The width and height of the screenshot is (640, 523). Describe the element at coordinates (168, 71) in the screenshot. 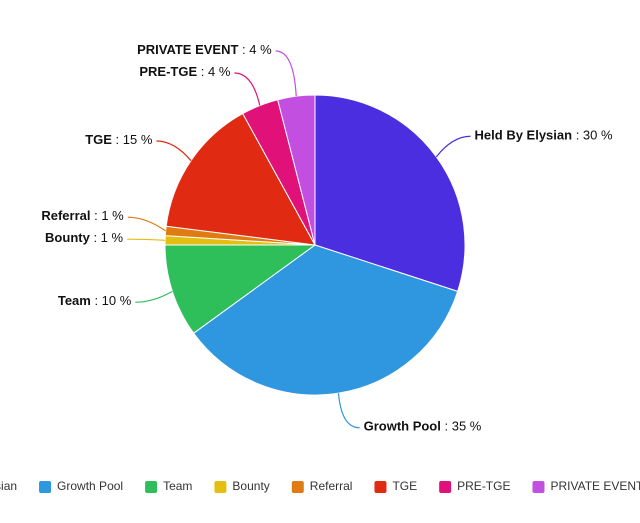

I see `label-name: PRE-TGE` at that location.